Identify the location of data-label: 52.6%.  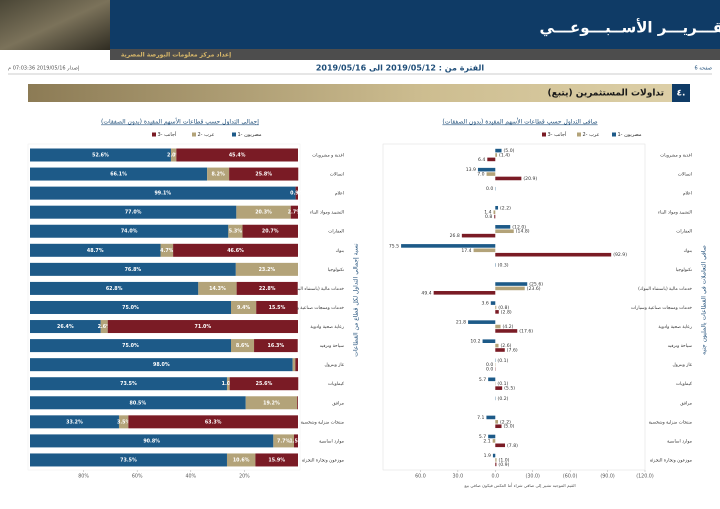
(100, 156).